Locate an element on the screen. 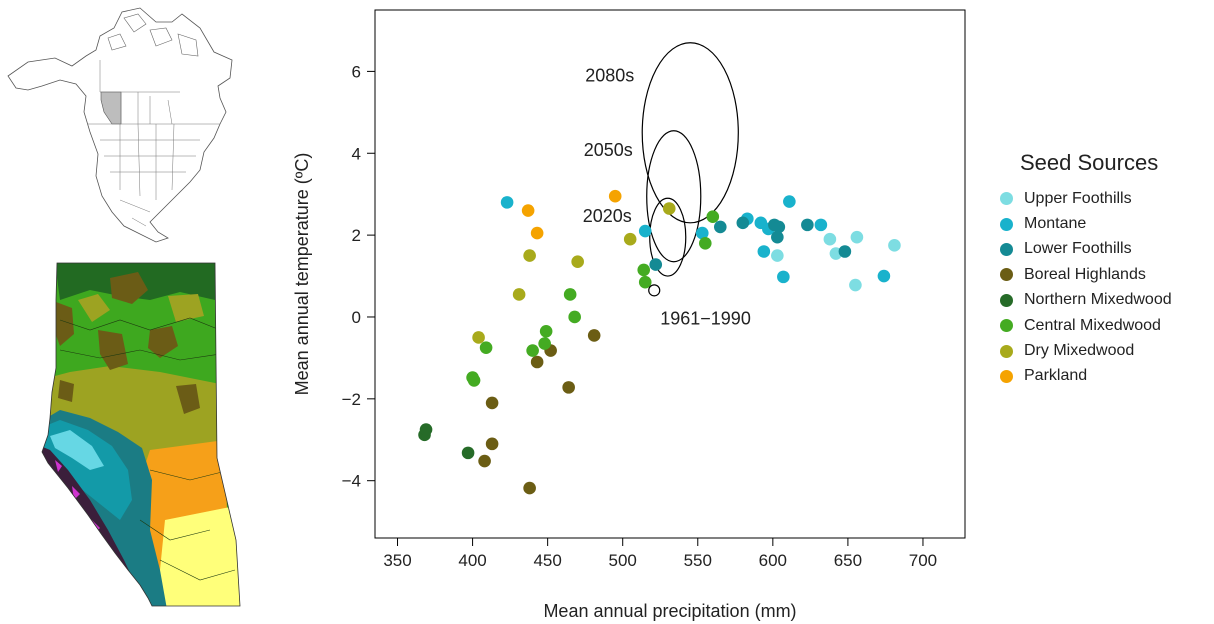 This screenshot has width=1214, height=624. y-axis: −4 −2 0 2 4 6 is located at coordinates (358, 276).